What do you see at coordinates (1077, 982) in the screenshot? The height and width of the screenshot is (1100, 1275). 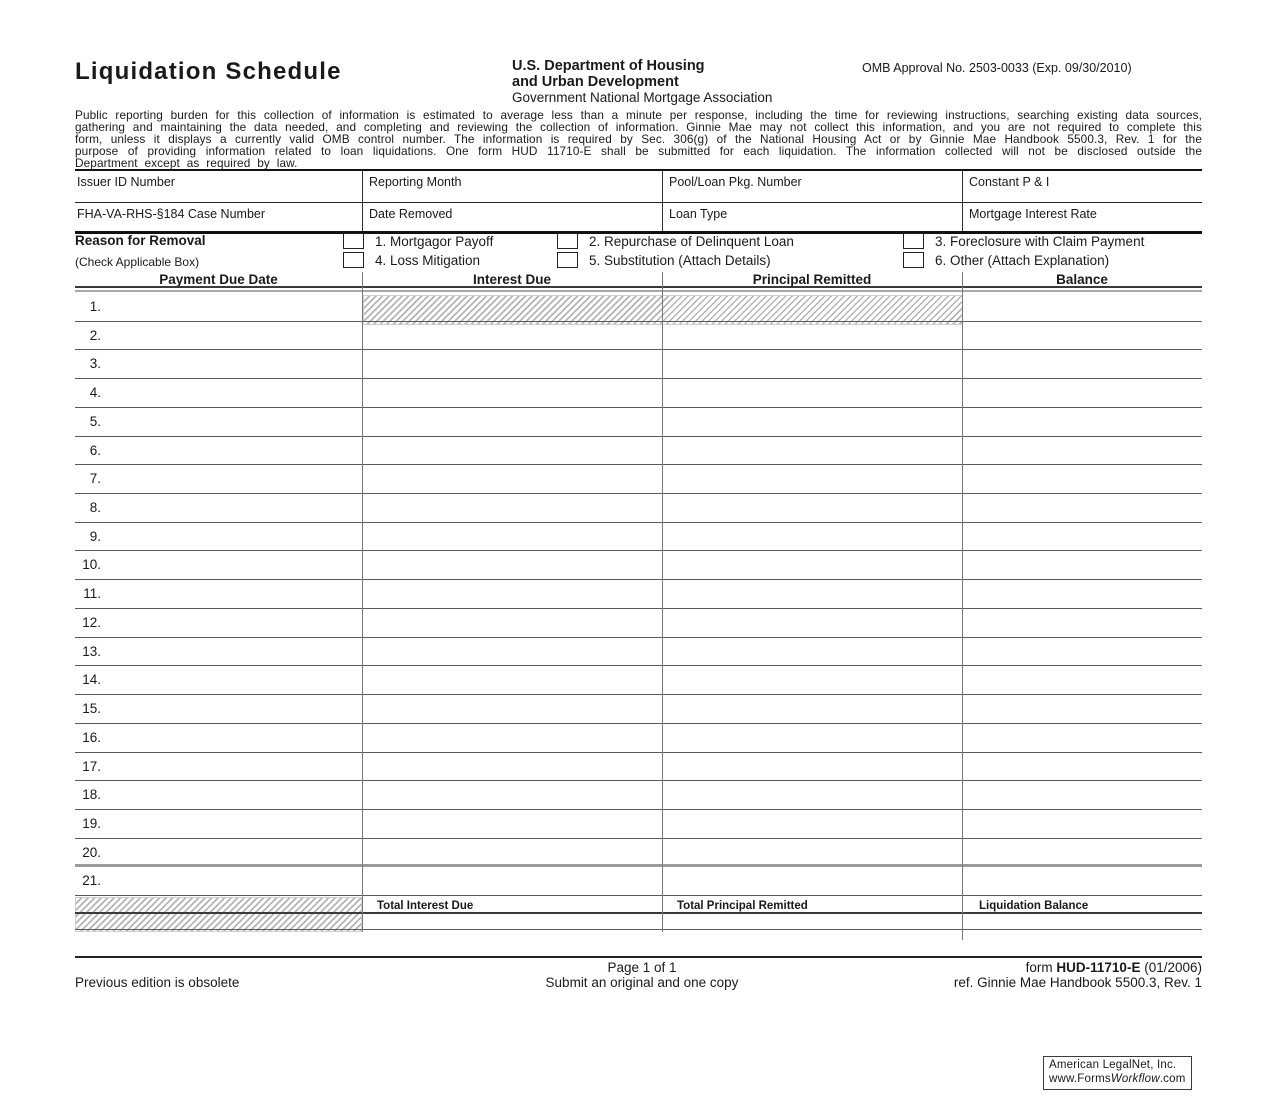 I see `handbook-reference: ref. Ginnie Mae Handbook 5500.3, Rev. 1` at bounding box center [1077, 982].